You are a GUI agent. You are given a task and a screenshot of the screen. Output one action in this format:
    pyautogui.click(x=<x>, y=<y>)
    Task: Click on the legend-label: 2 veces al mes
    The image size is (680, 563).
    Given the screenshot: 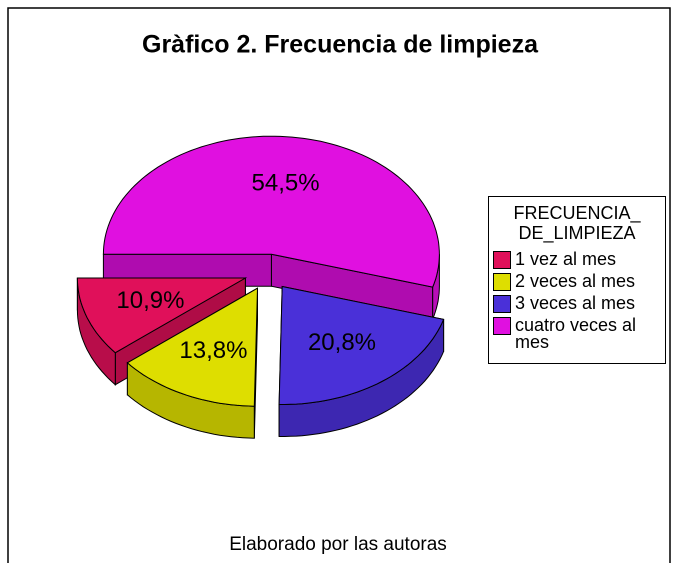 What is the action you would take?
    pyautogui.click(x=575, y=281)
    